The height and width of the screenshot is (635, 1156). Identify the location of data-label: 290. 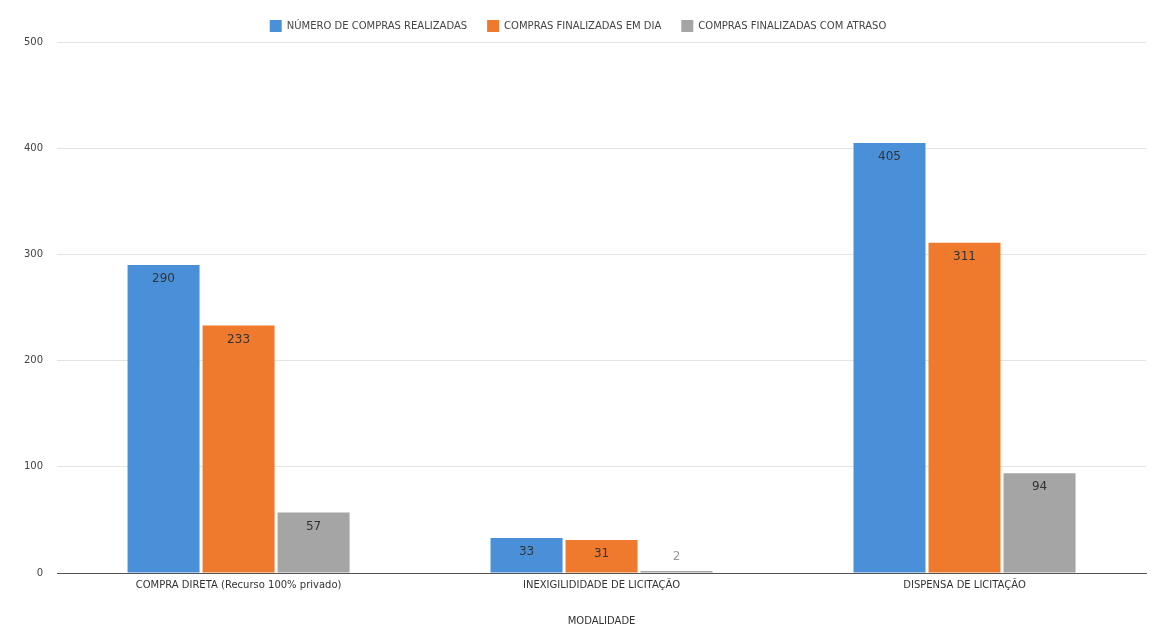
(164, 278).